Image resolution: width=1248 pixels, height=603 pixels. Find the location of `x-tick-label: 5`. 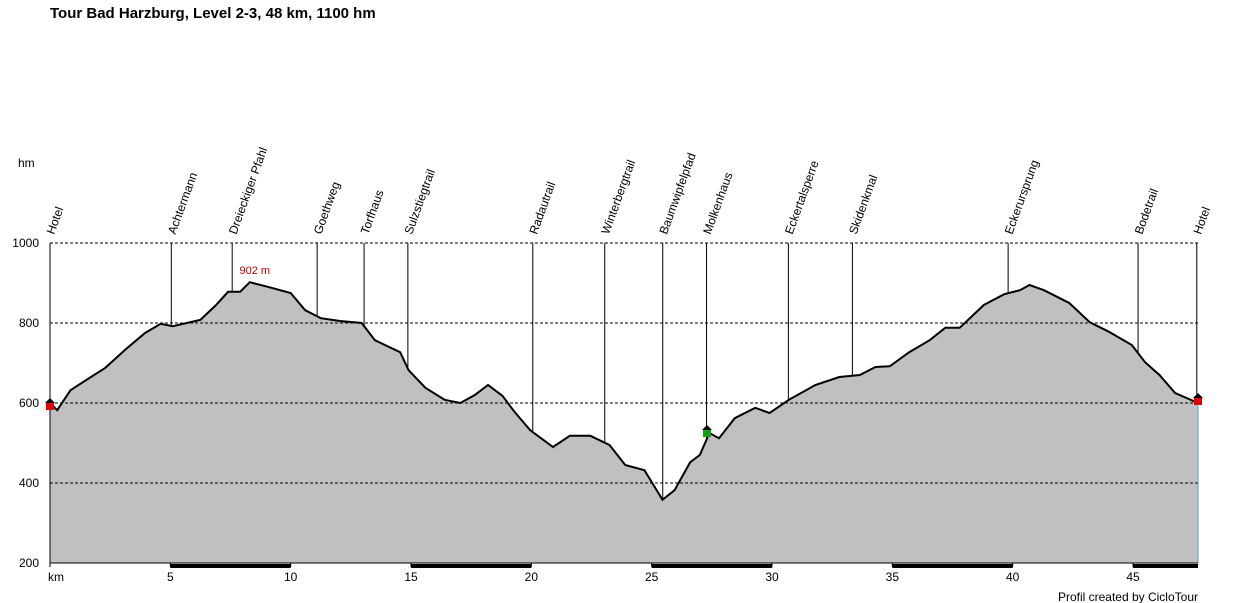

x-tick-label: 5 is located at coordinates (170, 577).